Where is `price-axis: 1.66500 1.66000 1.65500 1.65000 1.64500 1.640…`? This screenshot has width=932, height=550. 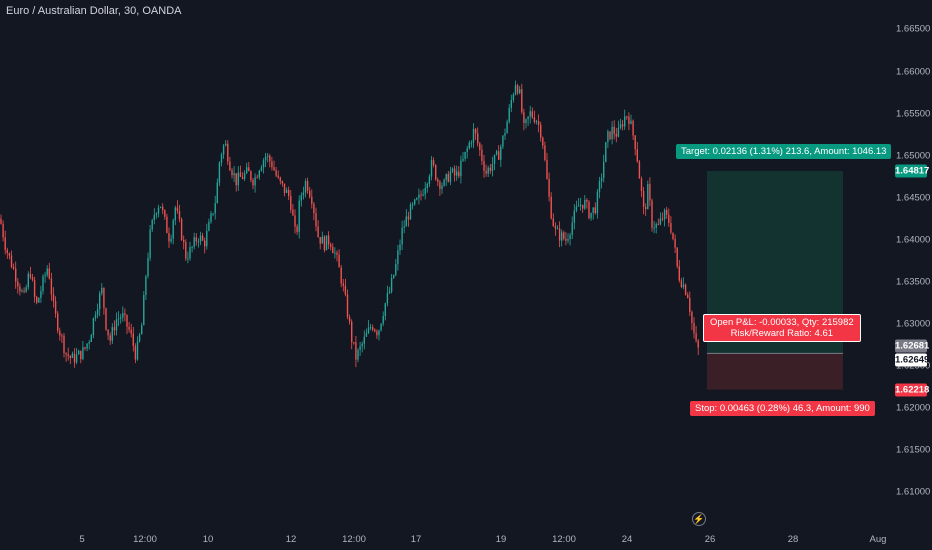
price-axis: 1.66500 1.66000 1.65500 1.65000 1.64500 1.640… is located at coordinates (911, 275).